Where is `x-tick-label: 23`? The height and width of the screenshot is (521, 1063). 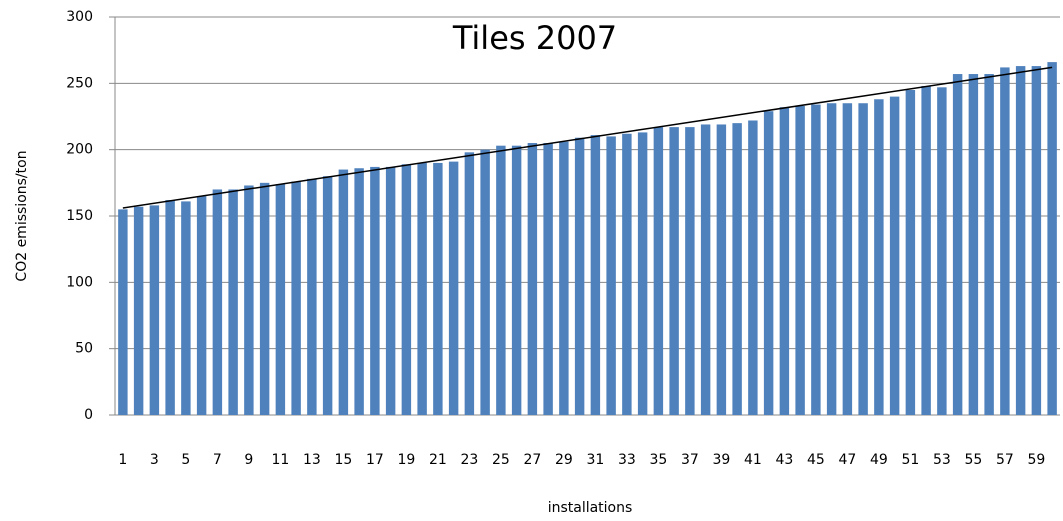 x-tick-label: 23 is located at coordinates (469, 460).